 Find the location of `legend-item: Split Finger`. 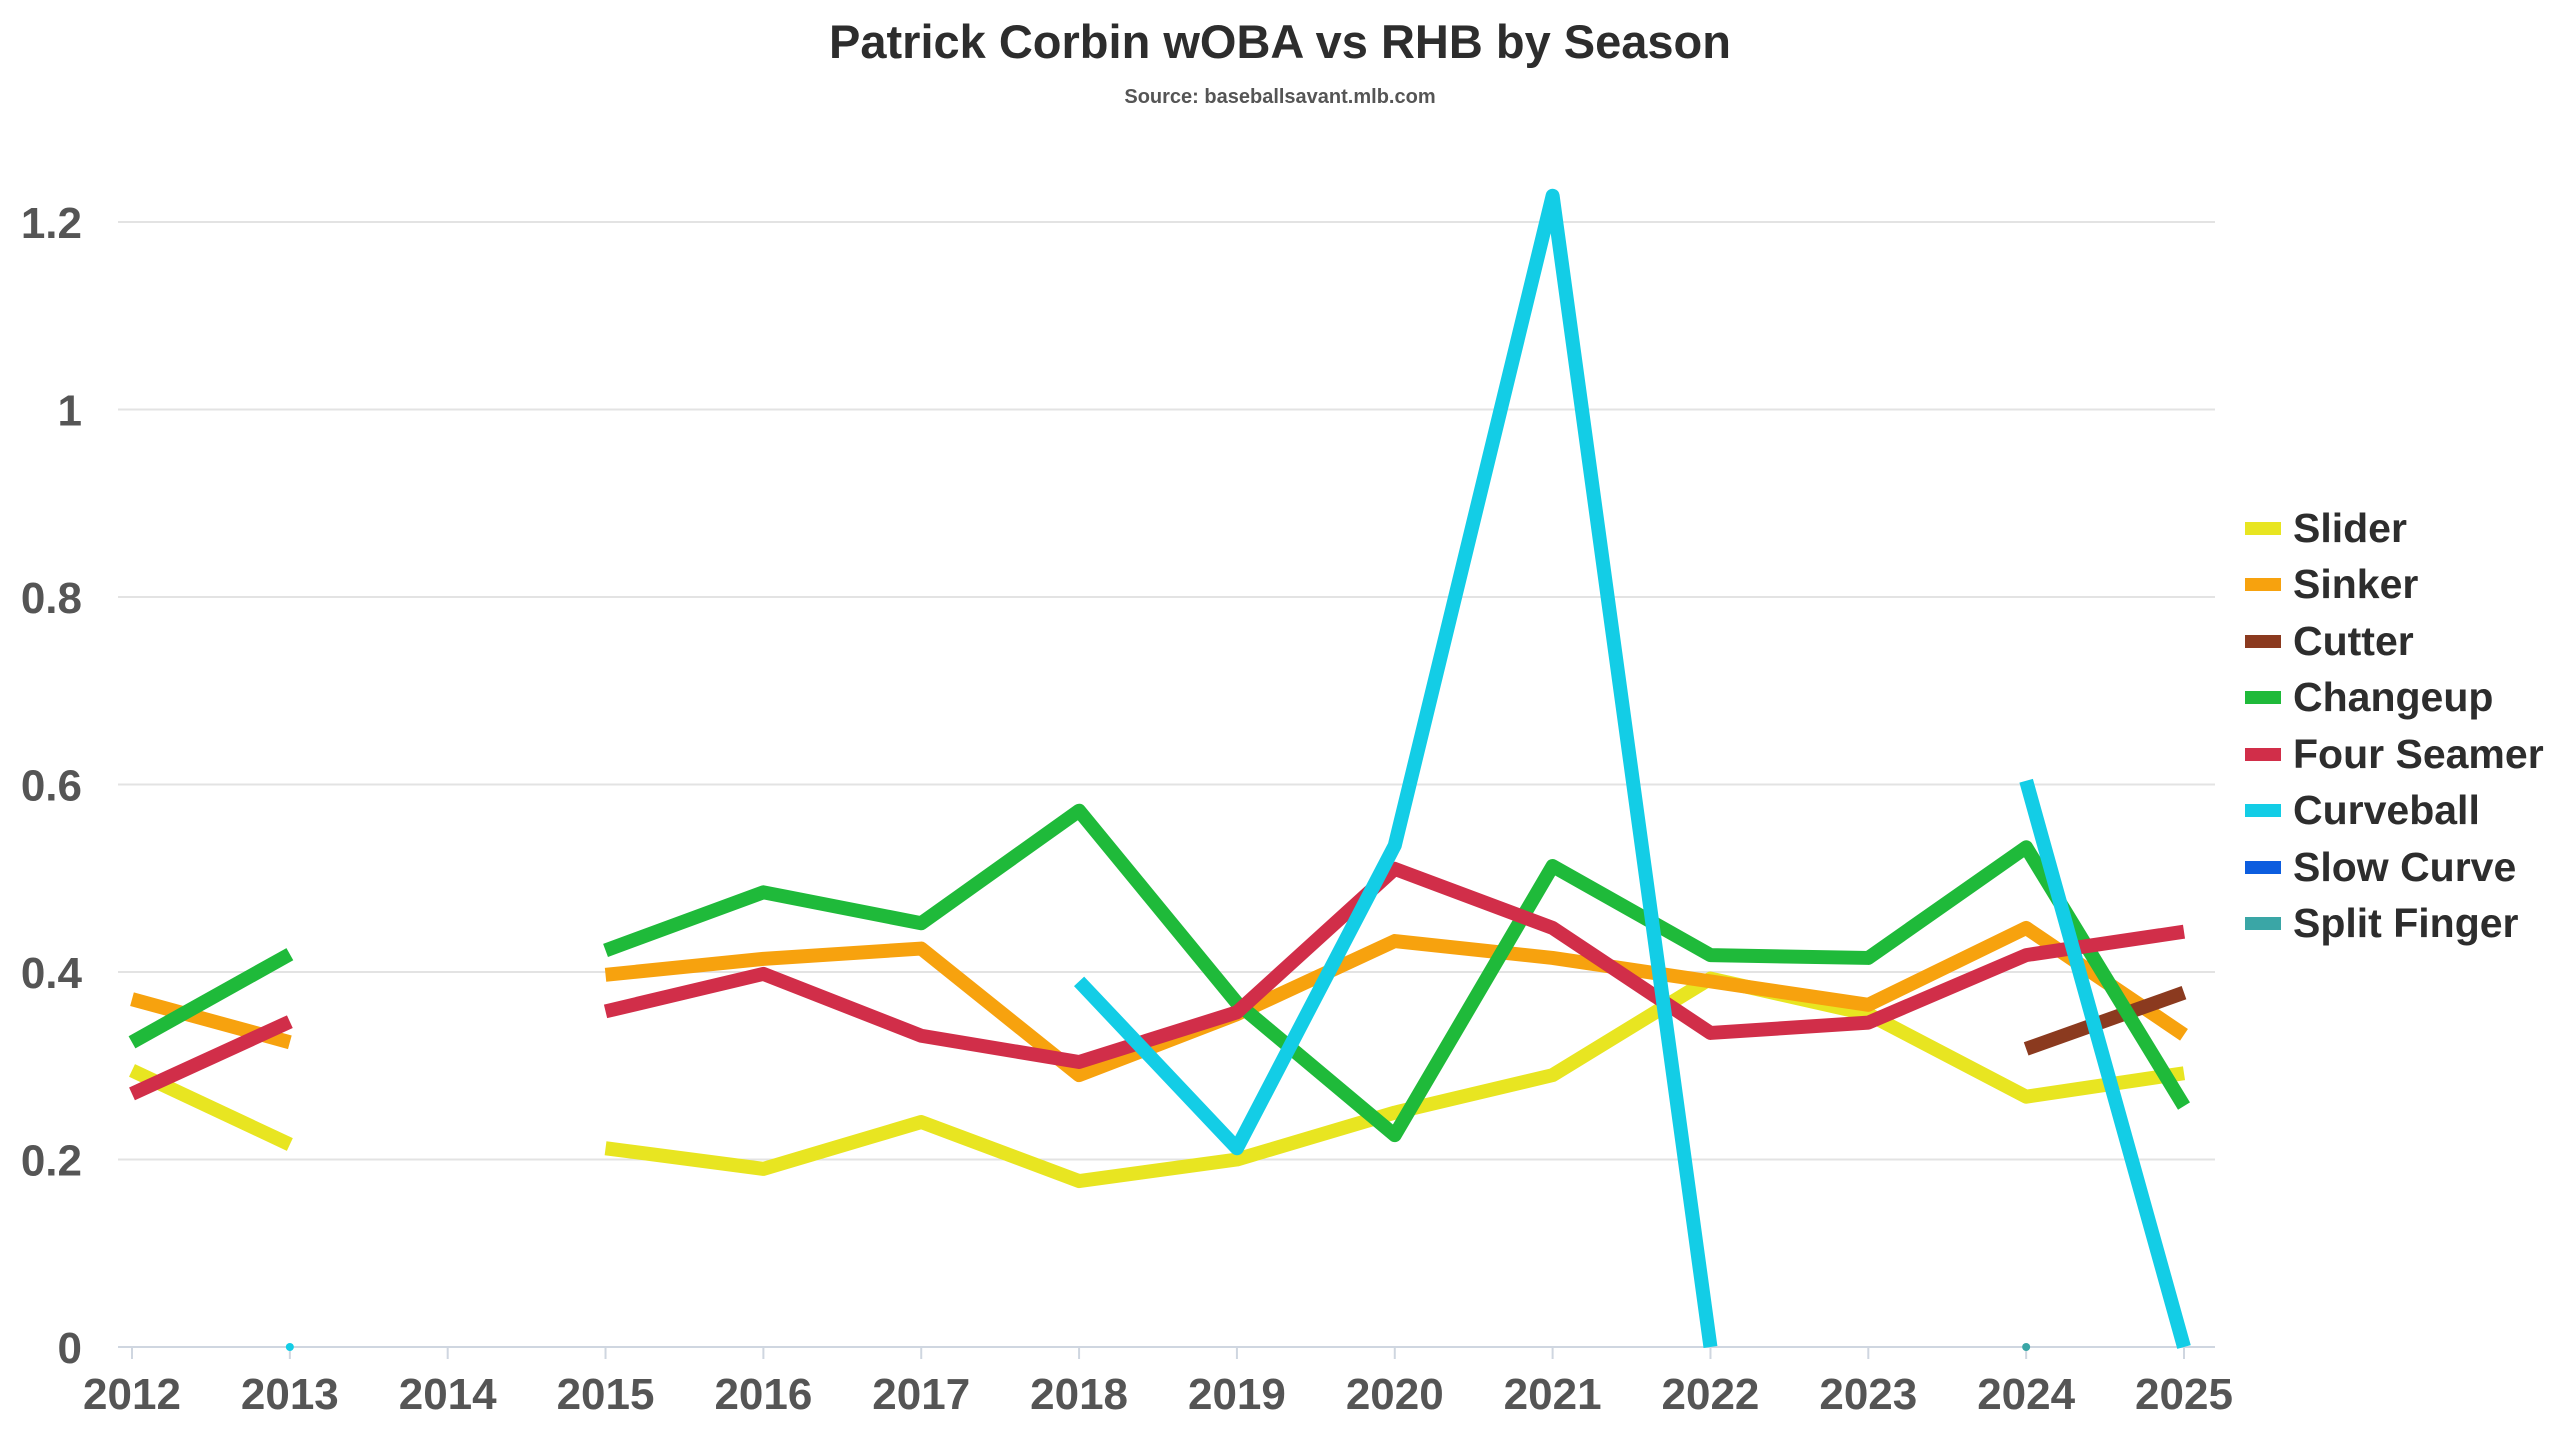

legend-item: Split Finger is located at coordinates (2394, 924).